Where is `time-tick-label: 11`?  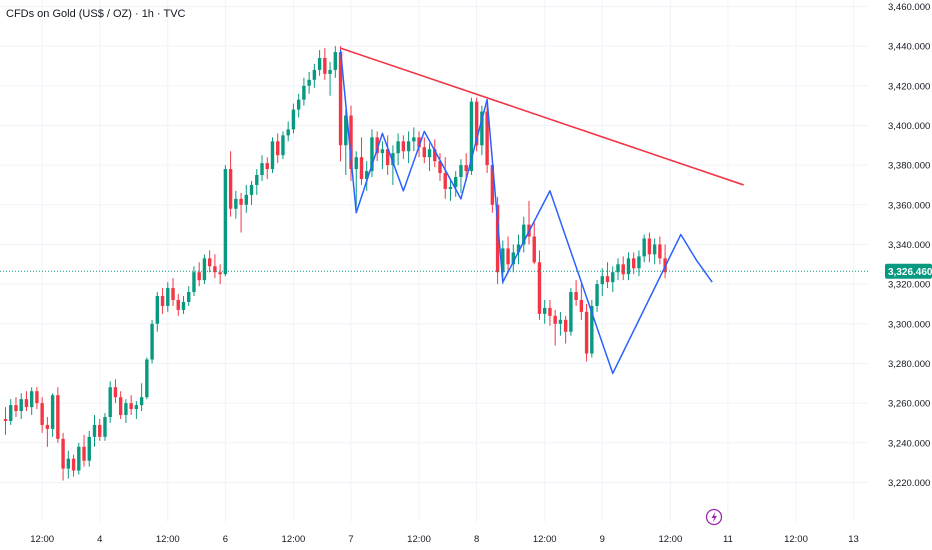
time-tick-label: 11 is located at coordinates (728, 539).